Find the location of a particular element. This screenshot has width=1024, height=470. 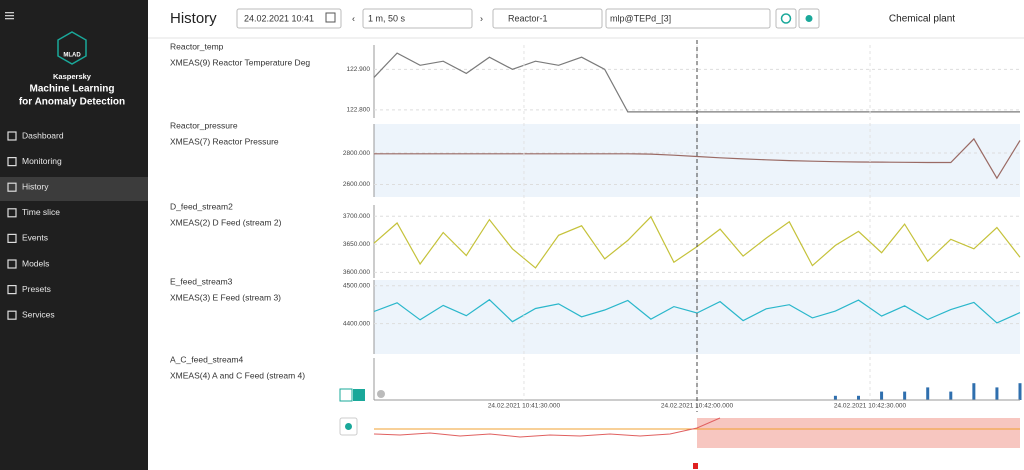

period-select is located at coordinates (417, 18).